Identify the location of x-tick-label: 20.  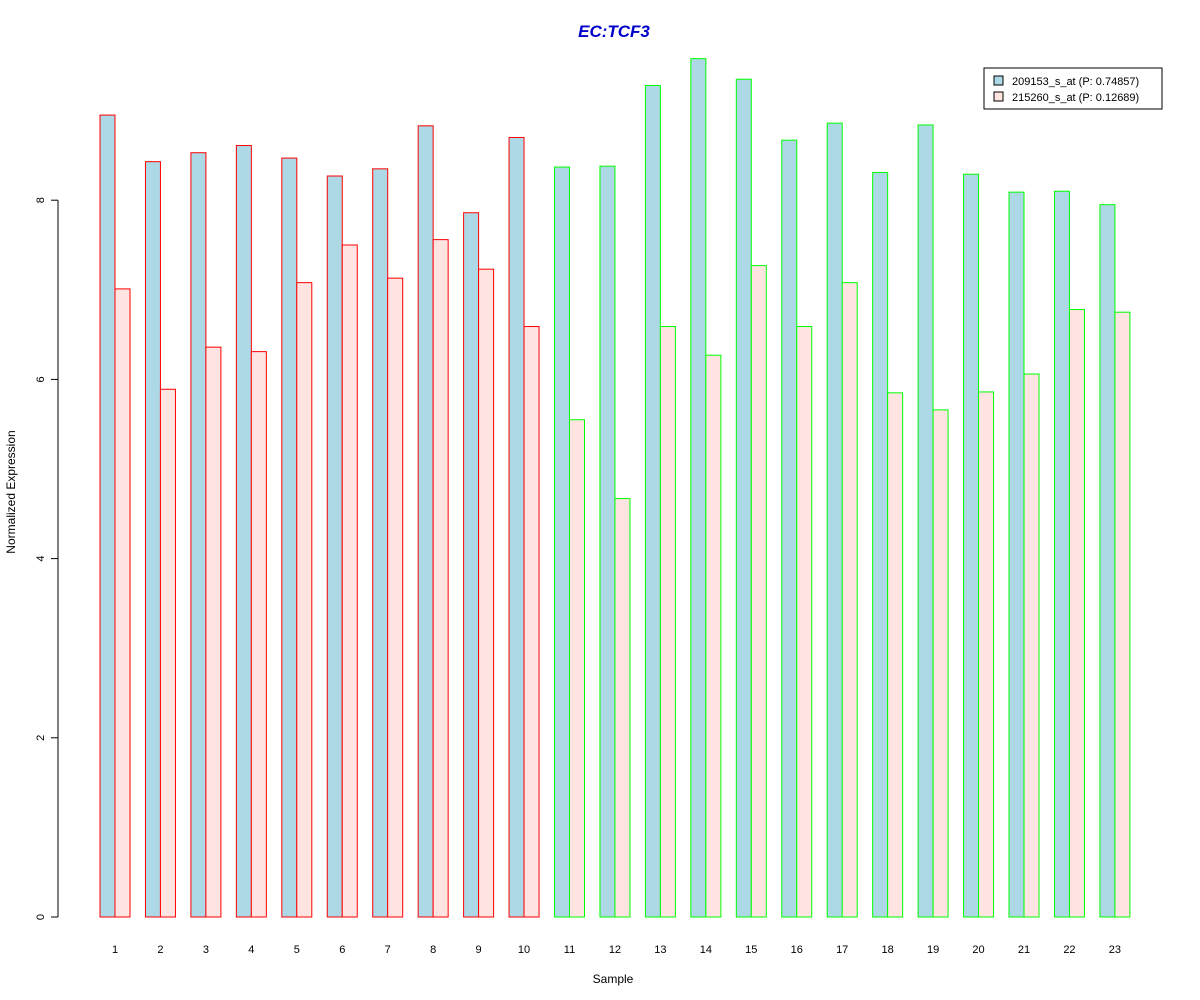
(978, 950).